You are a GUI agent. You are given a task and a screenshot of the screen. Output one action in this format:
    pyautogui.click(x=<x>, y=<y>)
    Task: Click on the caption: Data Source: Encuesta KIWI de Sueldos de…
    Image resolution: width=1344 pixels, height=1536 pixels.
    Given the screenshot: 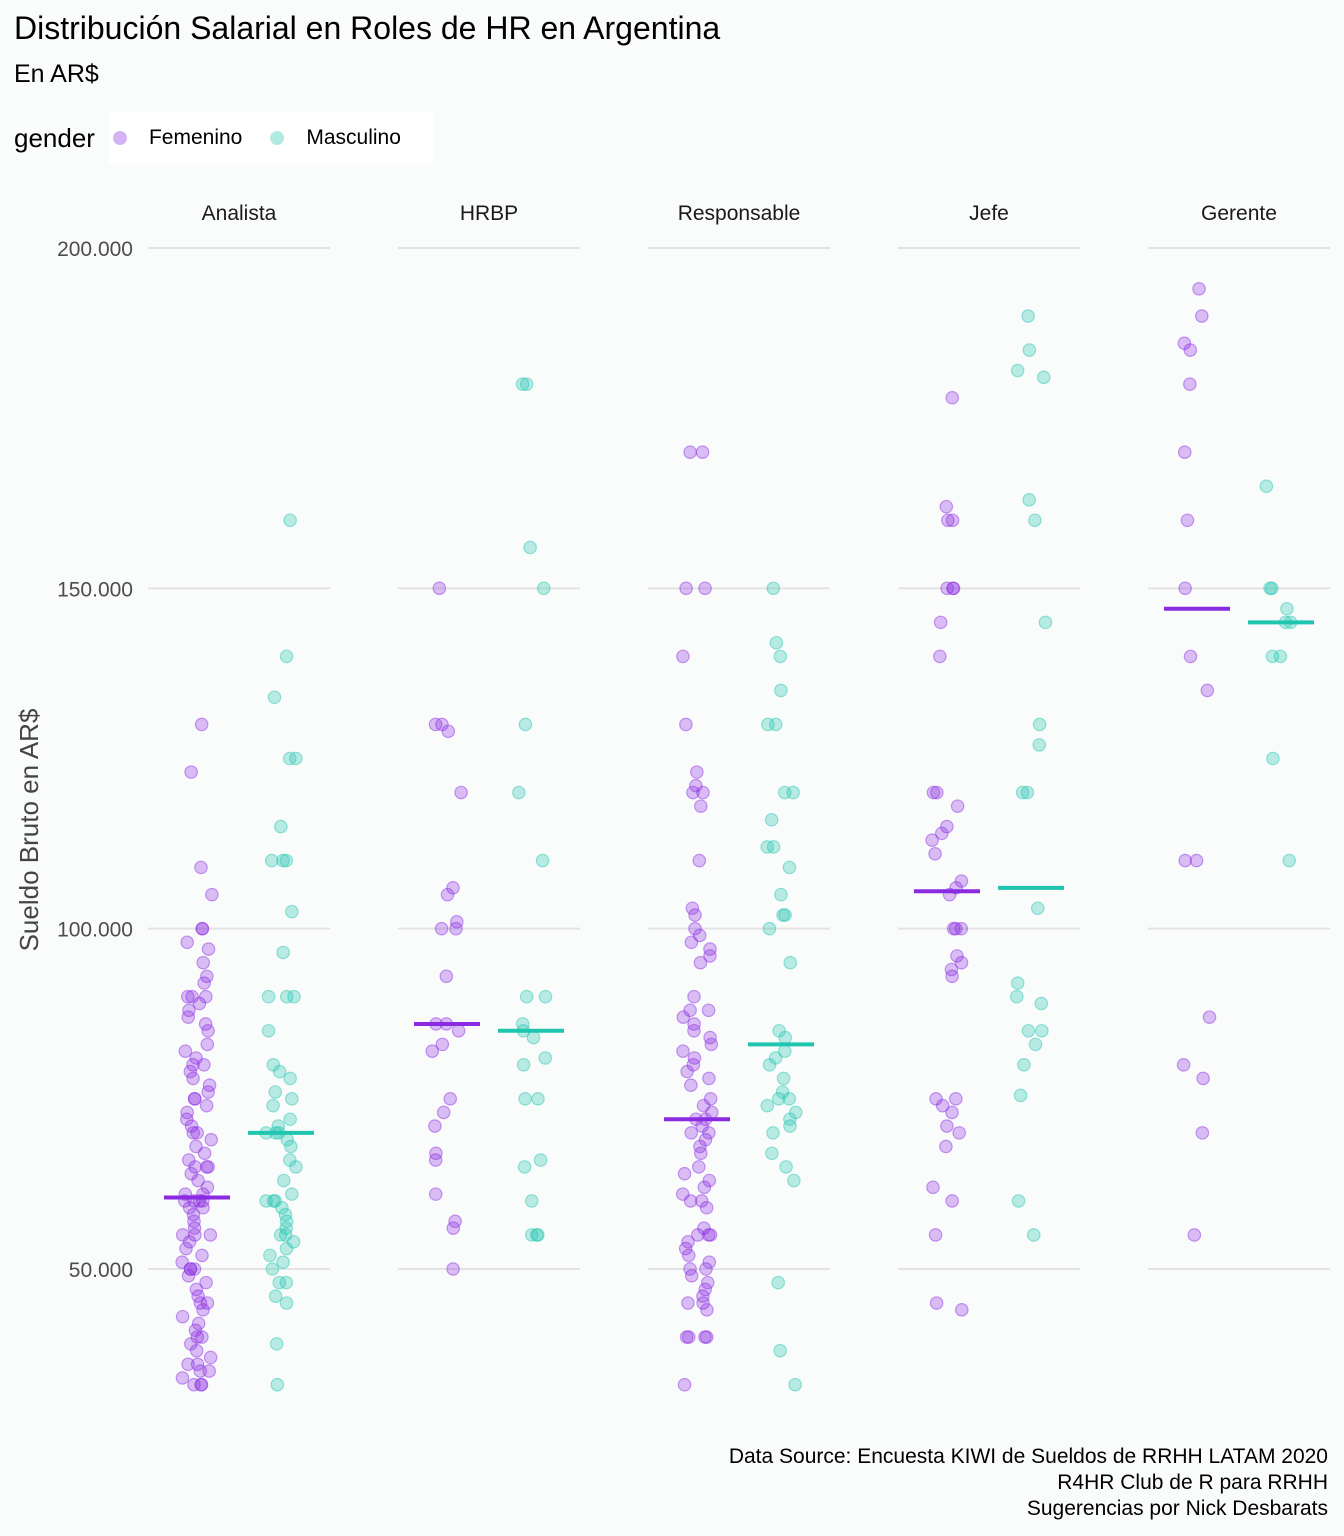 What is the action you would take?
    pyautogui.click(x=1028, y=1483)
    